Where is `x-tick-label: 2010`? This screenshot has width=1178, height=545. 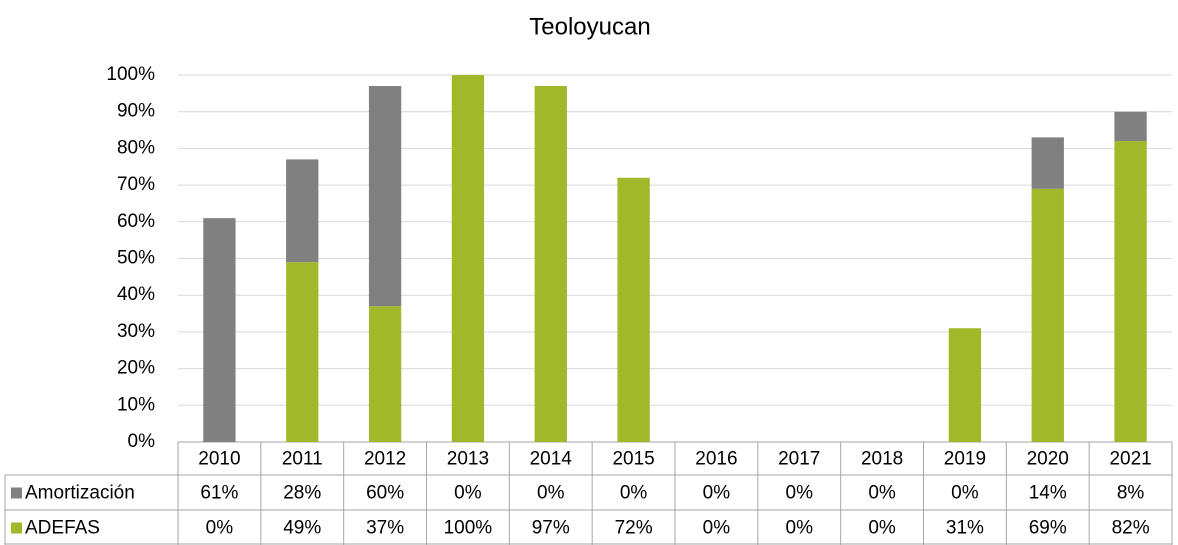 x-tick-label: 2010 is located at coordinates (219, 459).